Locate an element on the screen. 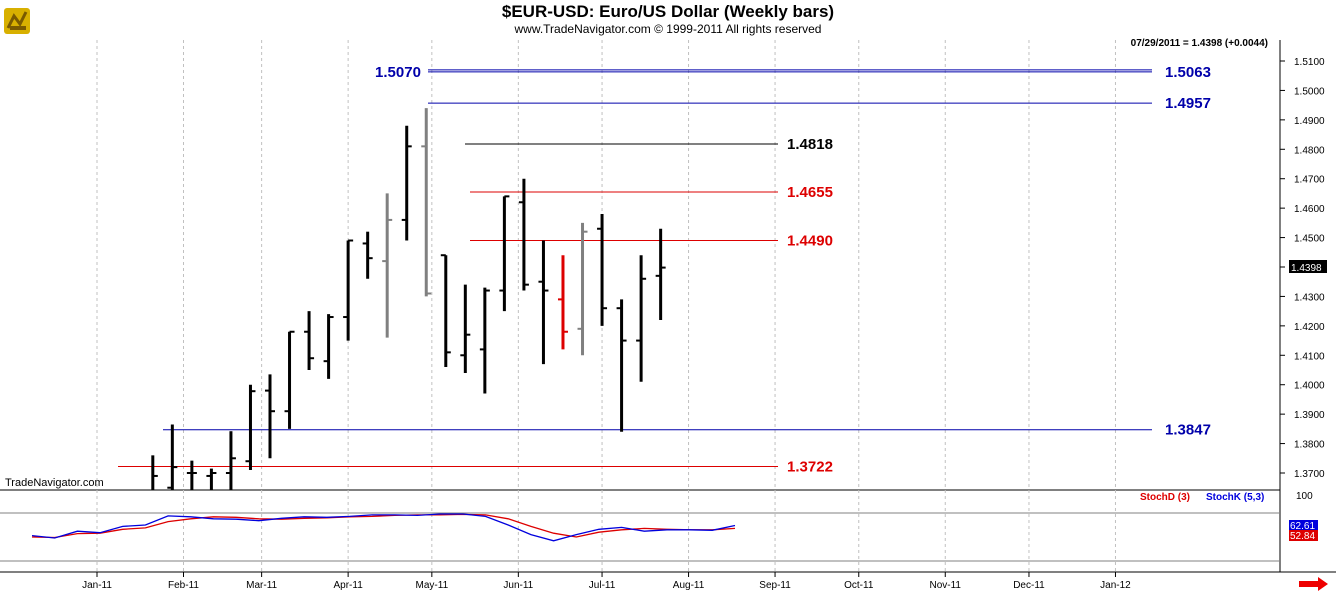 The image size is (1336, 594). stoch-k-value-tag: 62.61 is located at coordinates (1303, 526).